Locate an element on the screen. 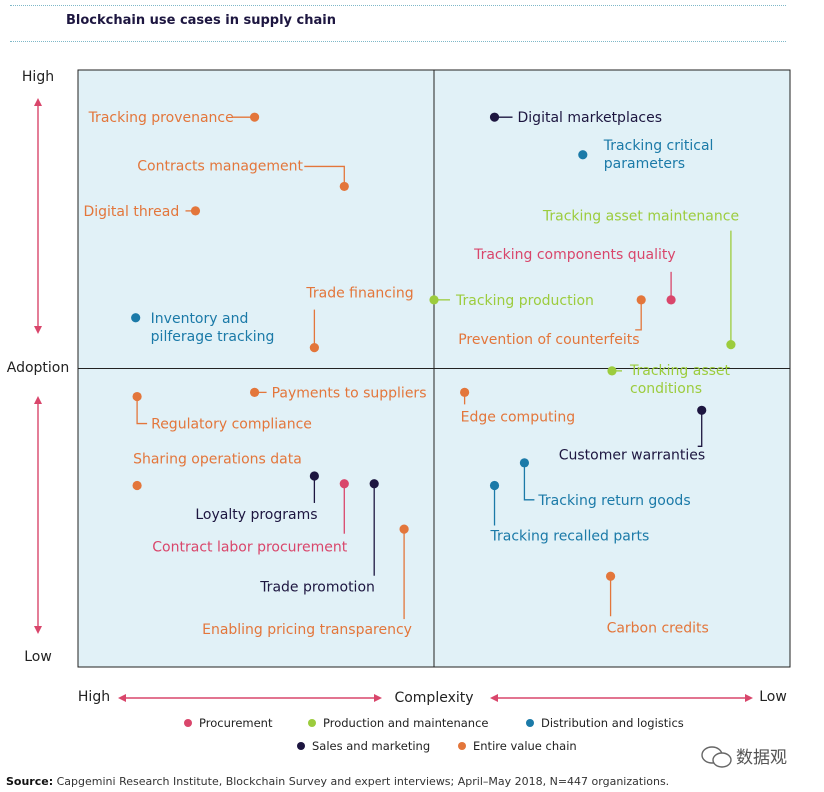  x-axis-low-label: Low is located at coordinates (773, 697).